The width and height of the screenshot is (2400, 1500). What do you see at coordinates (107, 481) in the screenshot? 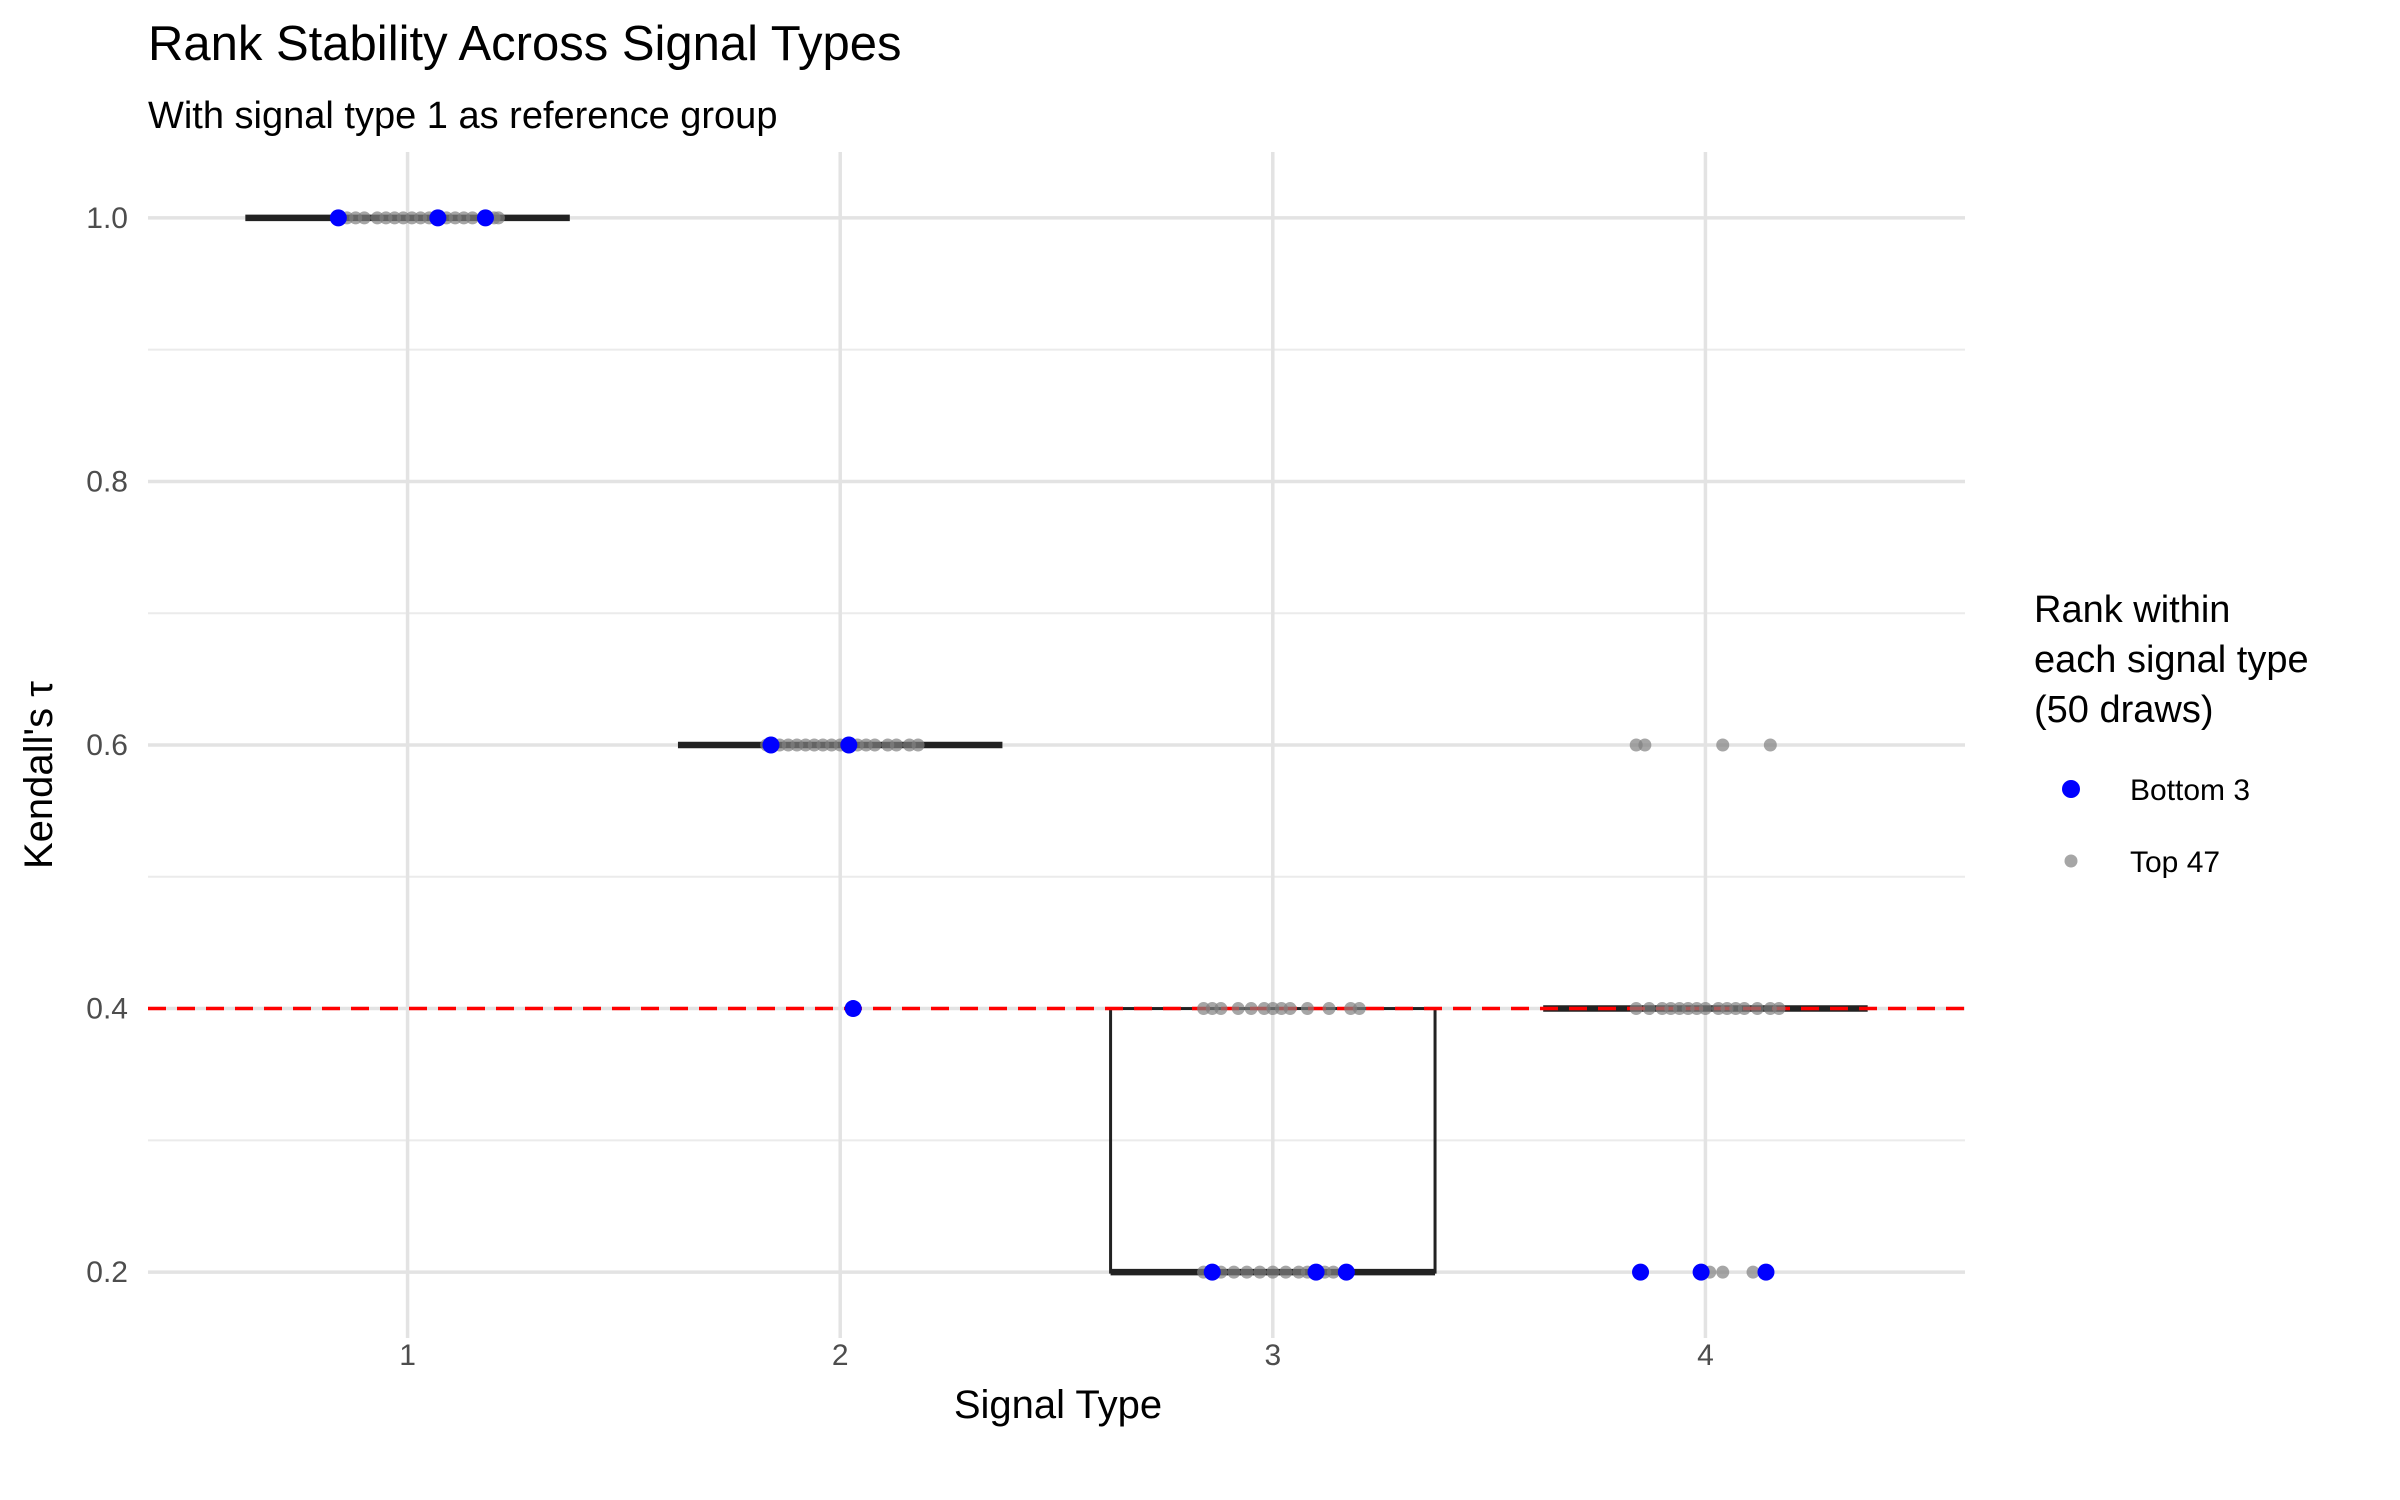
I see `y-tick-label: 0.8` at bounding box center [107, 481].